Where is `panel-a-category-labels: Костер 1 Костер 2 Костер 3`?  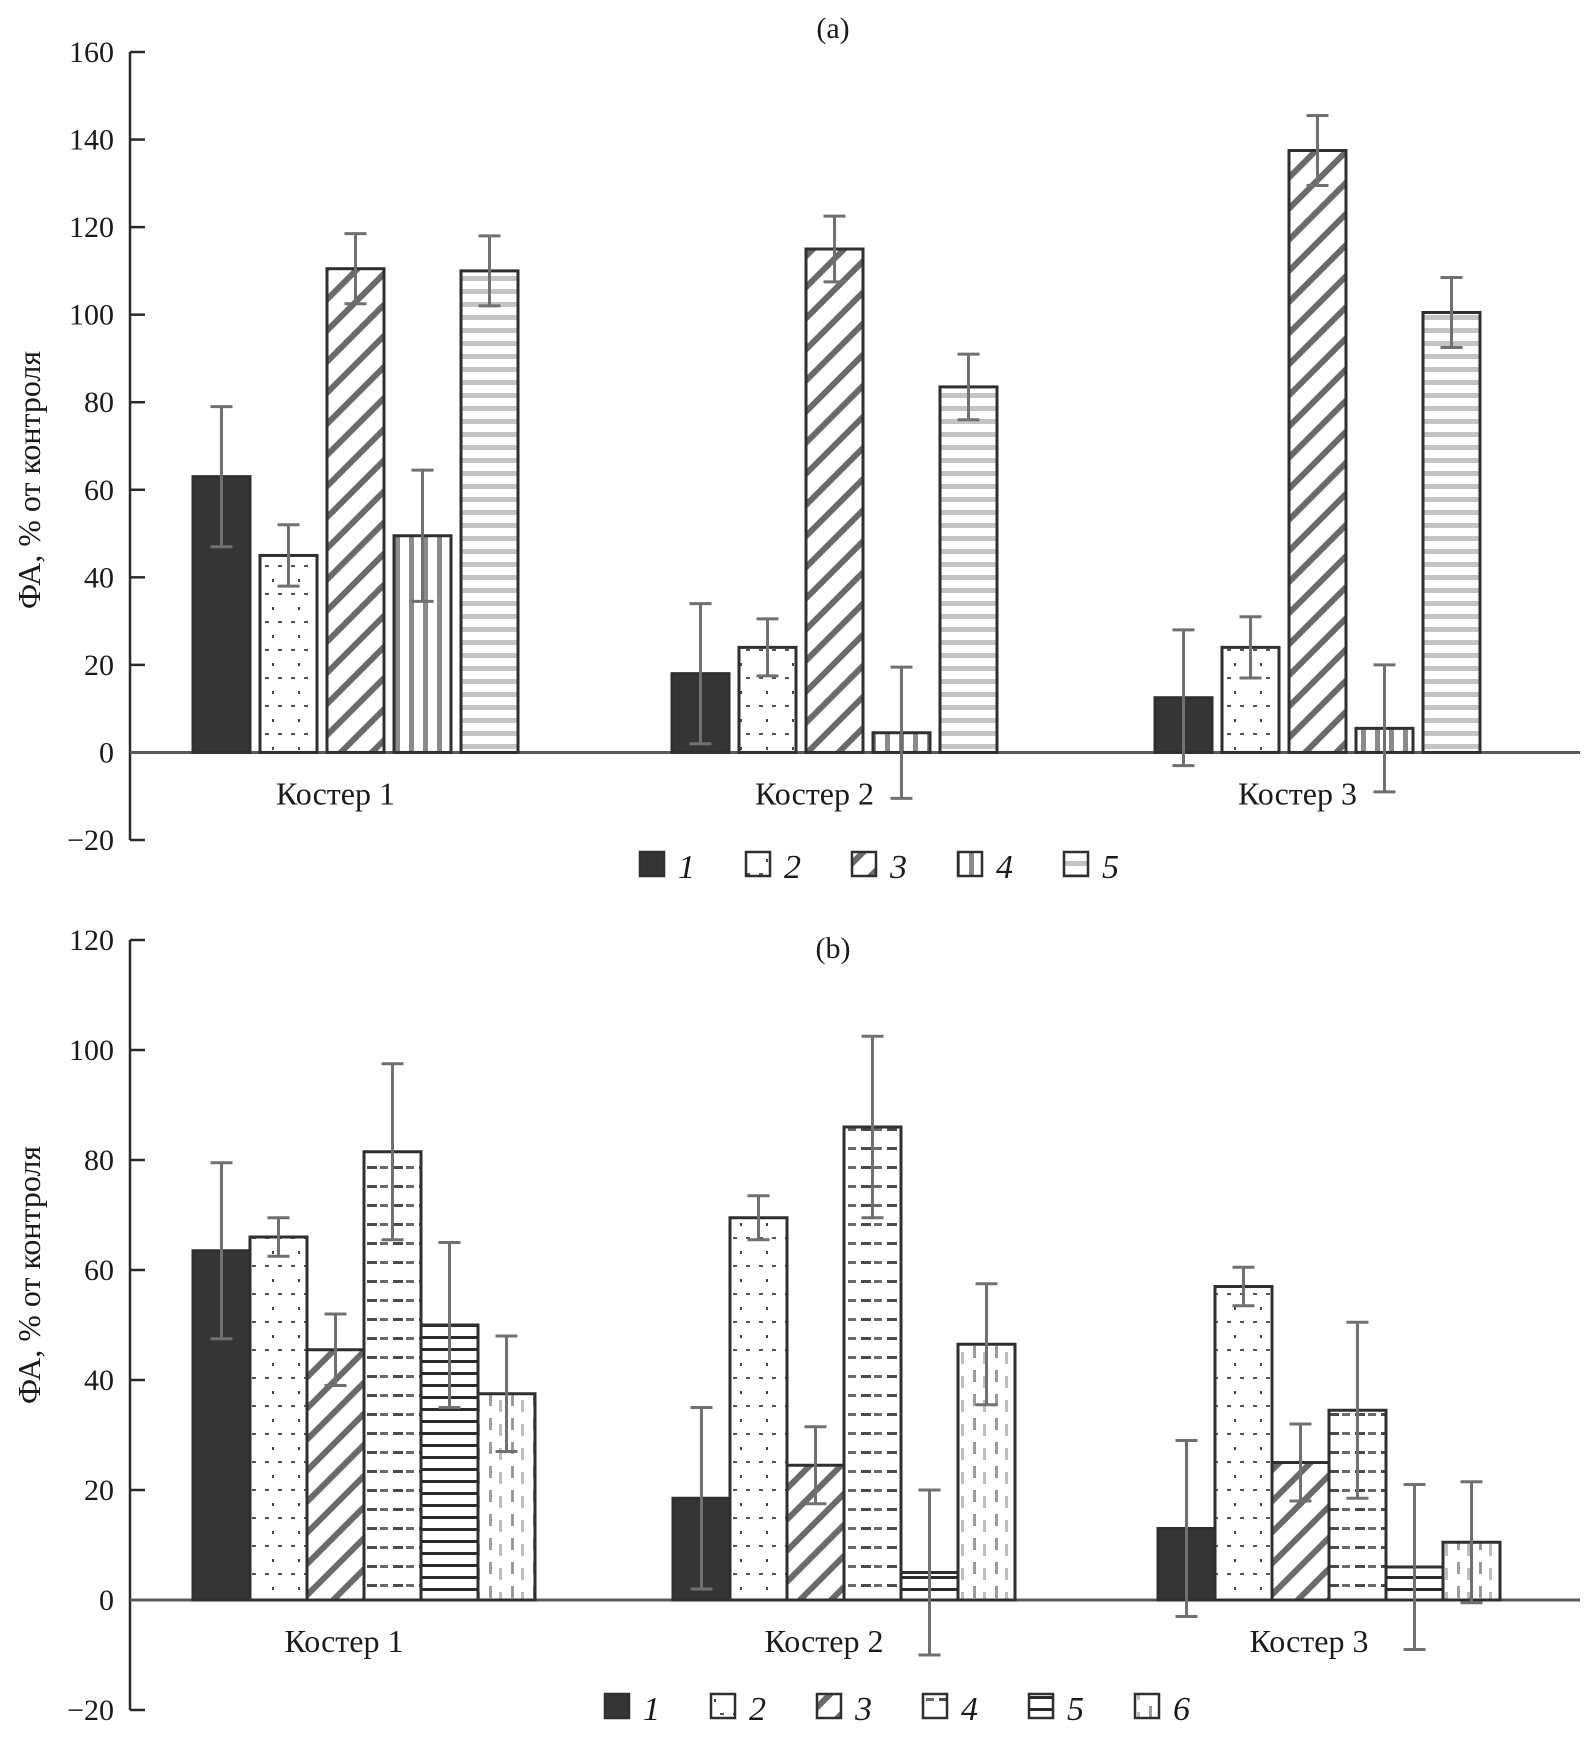
panel-a-category-labels: Костер 1 Костер 2 Костер 3 is located at coordinates (816, 793).